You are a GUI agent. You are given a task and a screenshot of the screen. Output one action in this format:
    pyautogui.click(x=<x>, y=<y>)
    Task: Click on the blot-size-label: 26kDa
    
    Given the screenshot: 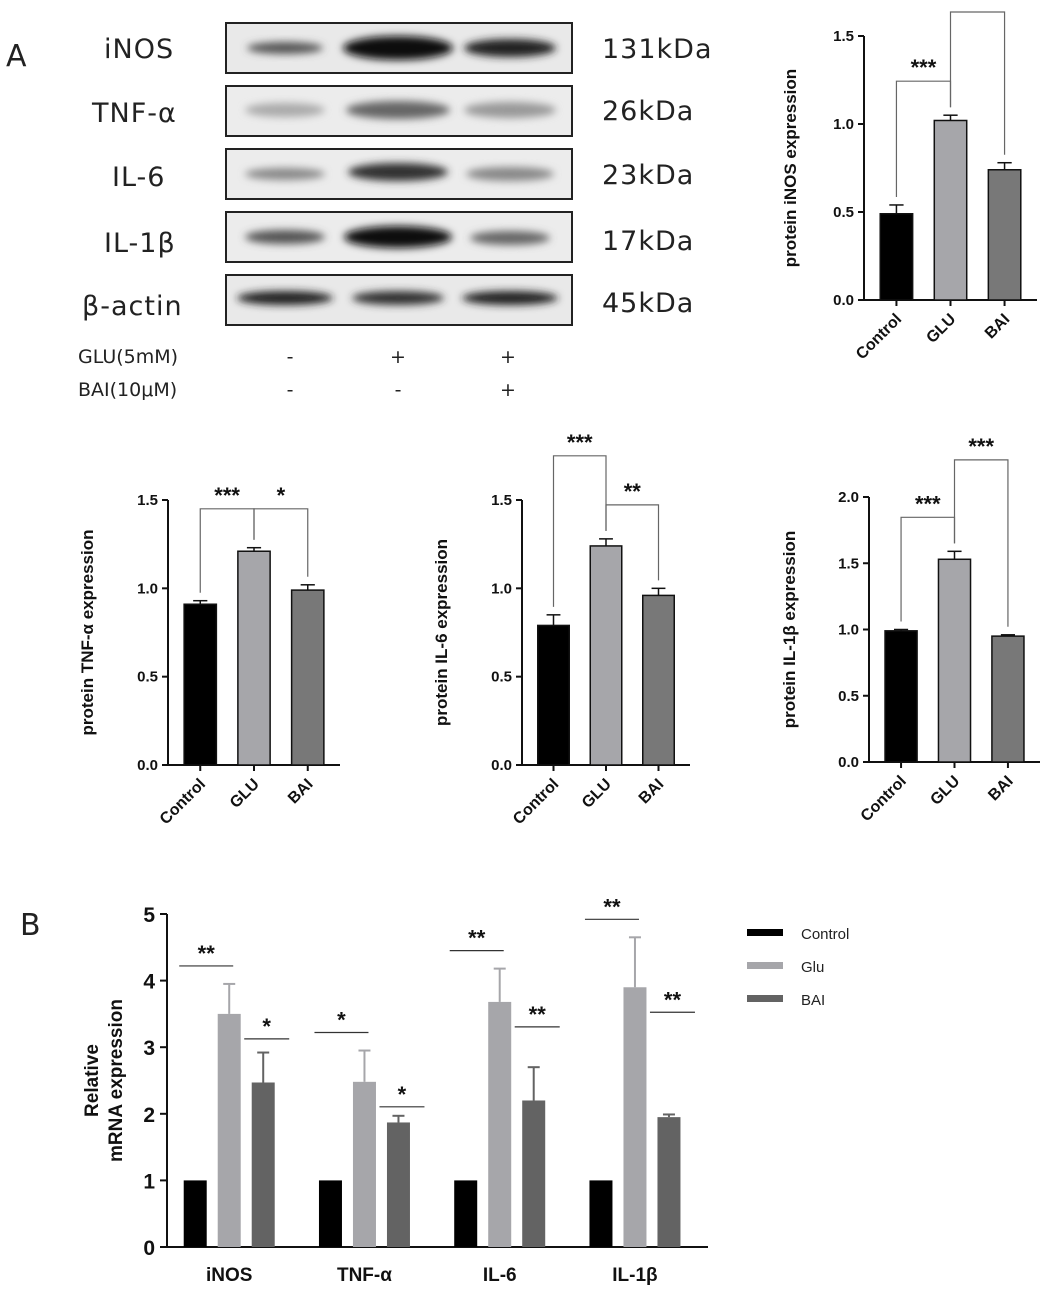 What is the action you would take?
    pyautogui.click(x=648, y=111)
    